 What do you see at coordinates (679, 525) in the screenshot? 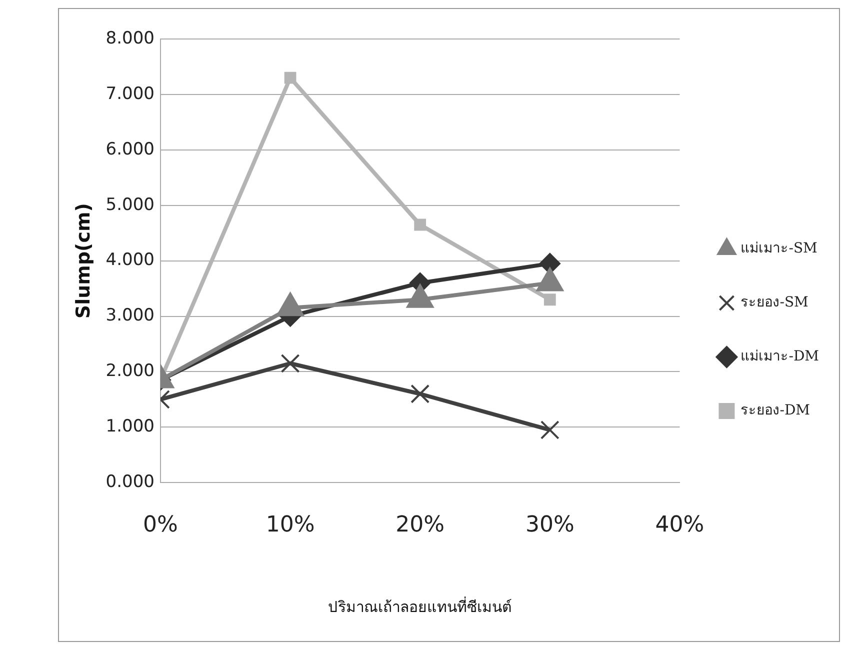
I see `x-tick-label: 40%` at bounding box center [679, 525].